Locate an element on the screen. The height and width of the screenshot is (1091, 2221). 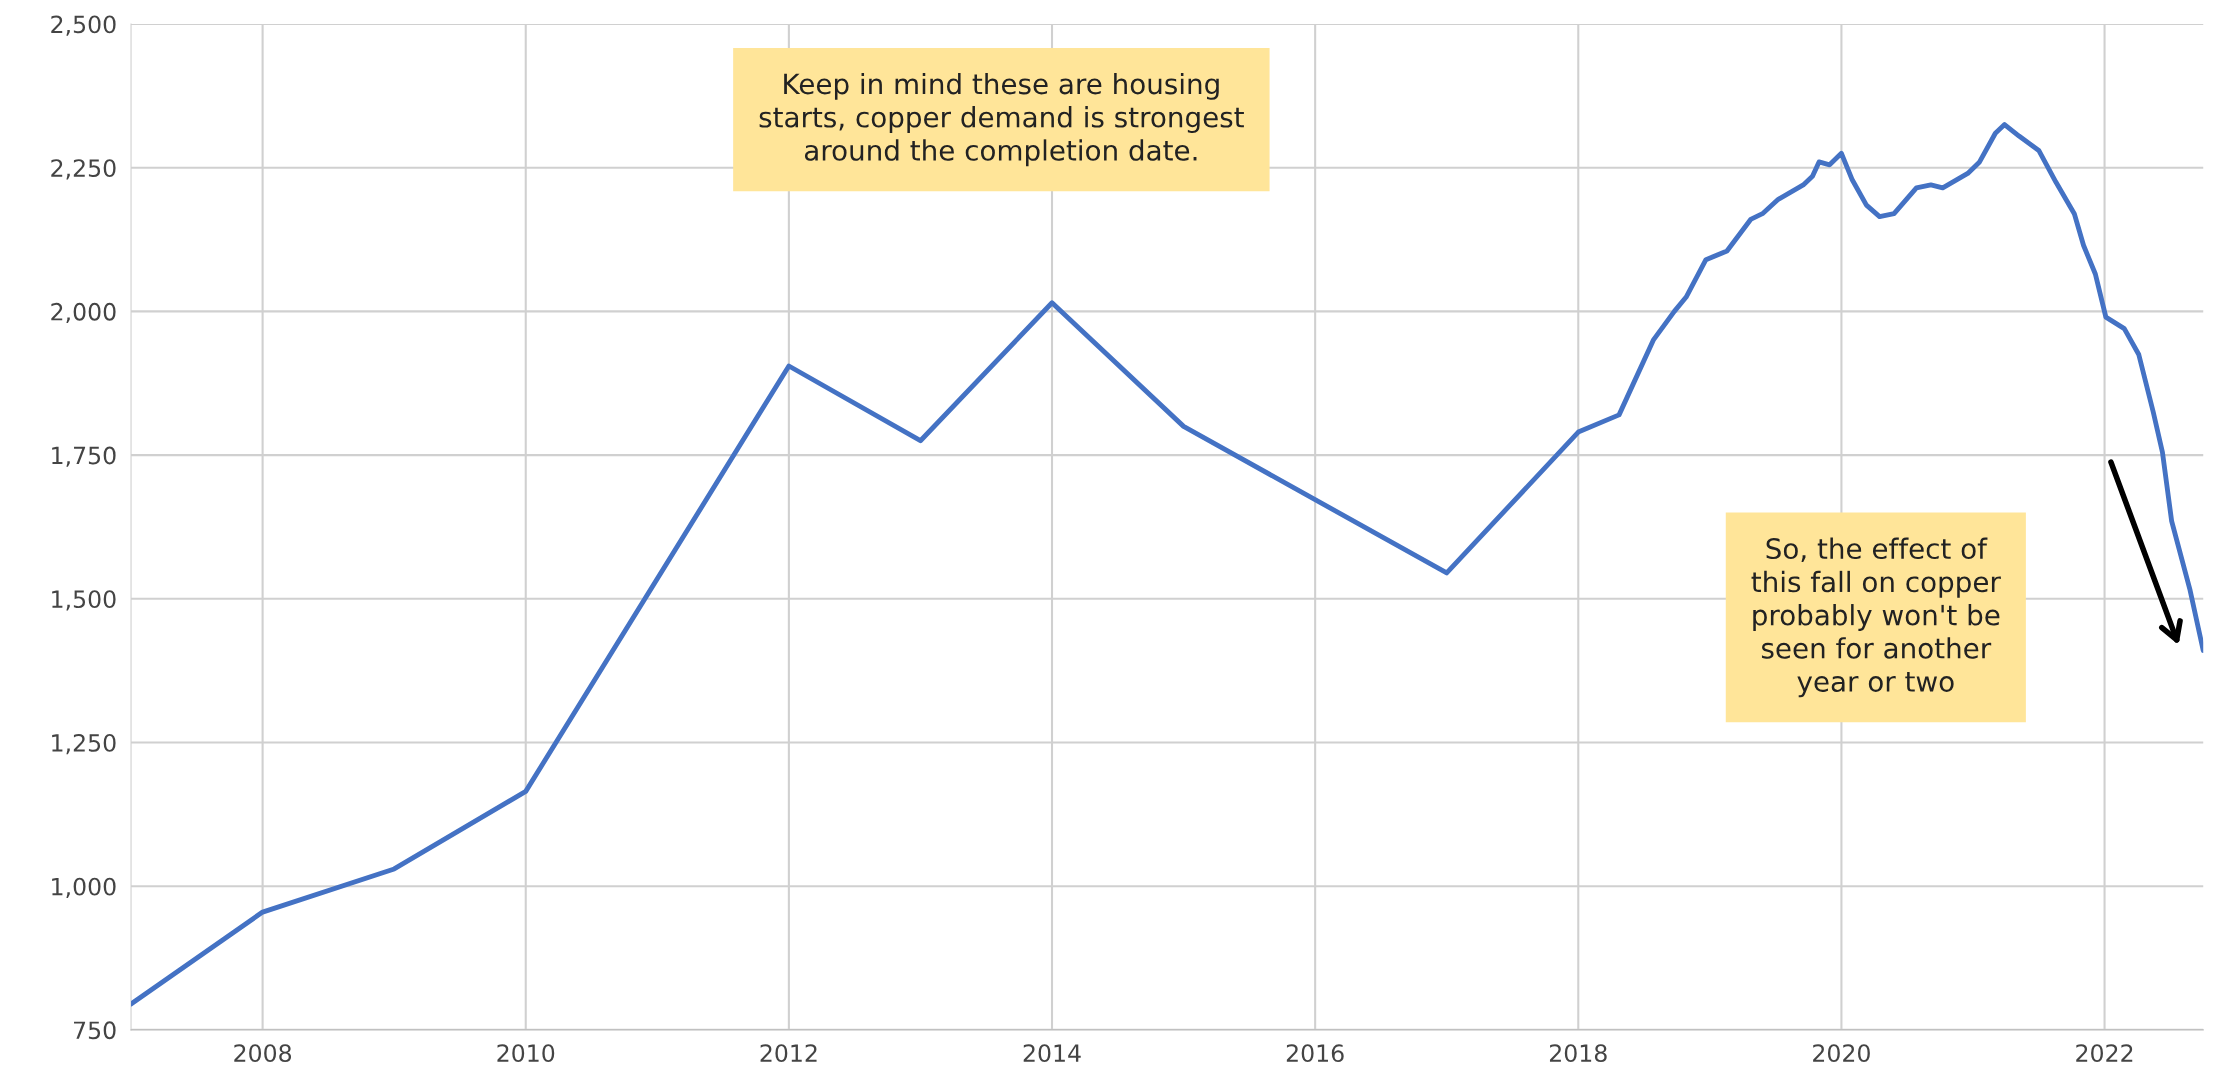
y-tick-label: 750 is located at coordinates (95, 1030).